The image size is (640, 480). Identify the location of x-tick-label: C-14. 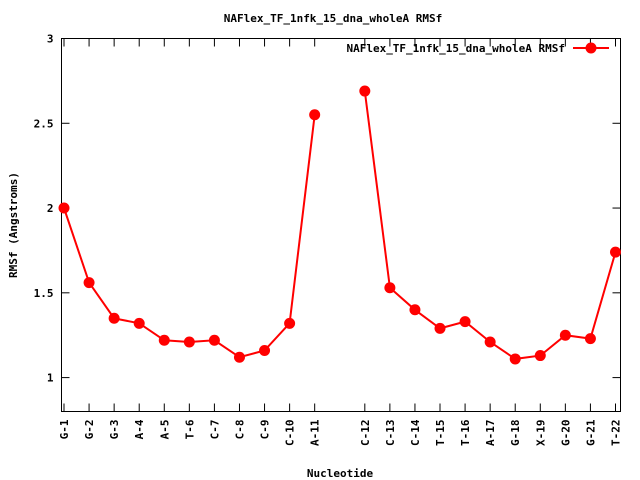
(415, 432).